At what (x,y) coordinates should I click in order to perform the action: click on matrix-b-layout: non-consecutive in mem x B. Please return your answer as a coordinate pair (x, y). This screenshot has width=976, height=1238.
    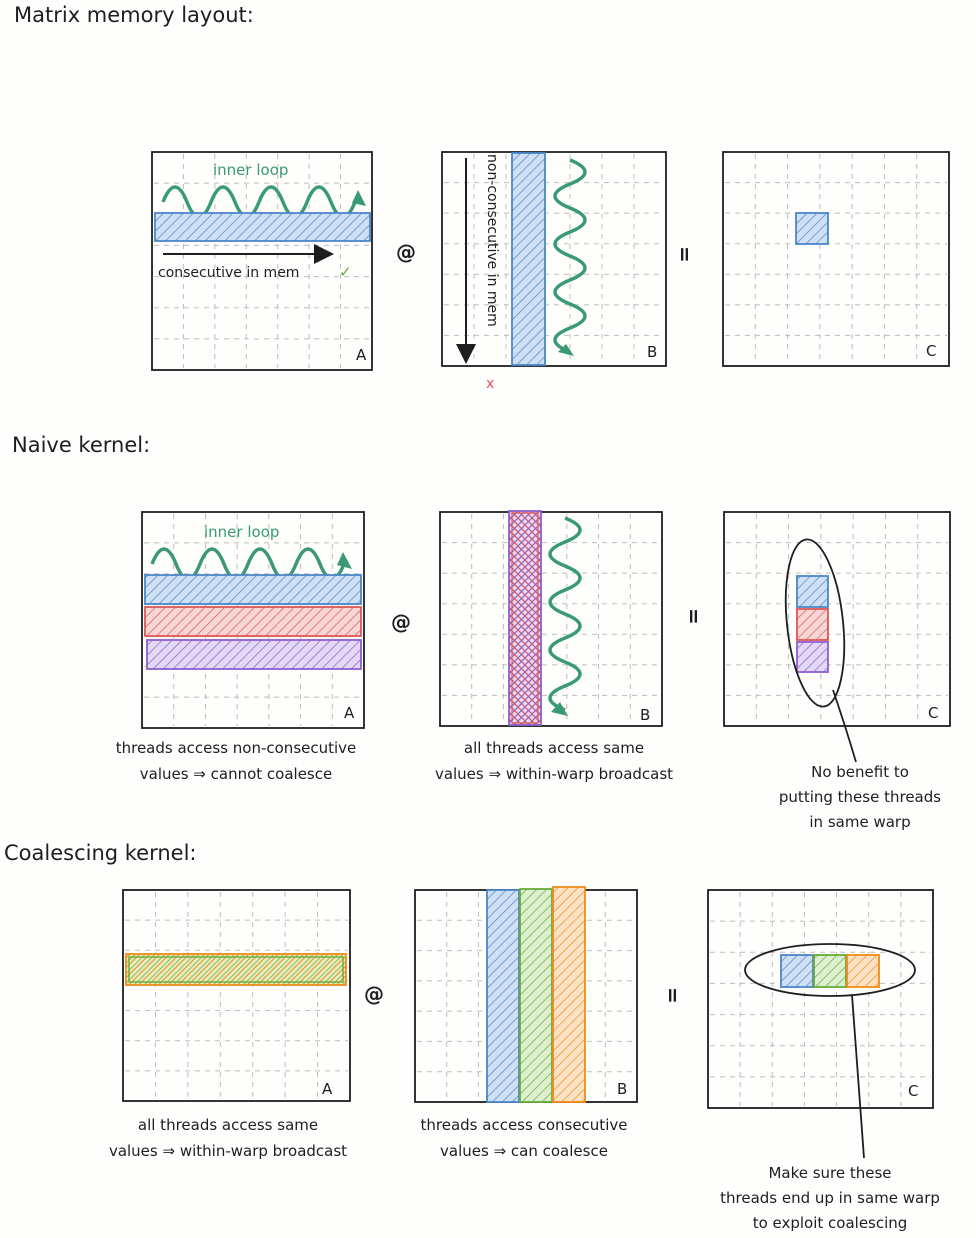
    Looking at the image, I should click on (554, 271).